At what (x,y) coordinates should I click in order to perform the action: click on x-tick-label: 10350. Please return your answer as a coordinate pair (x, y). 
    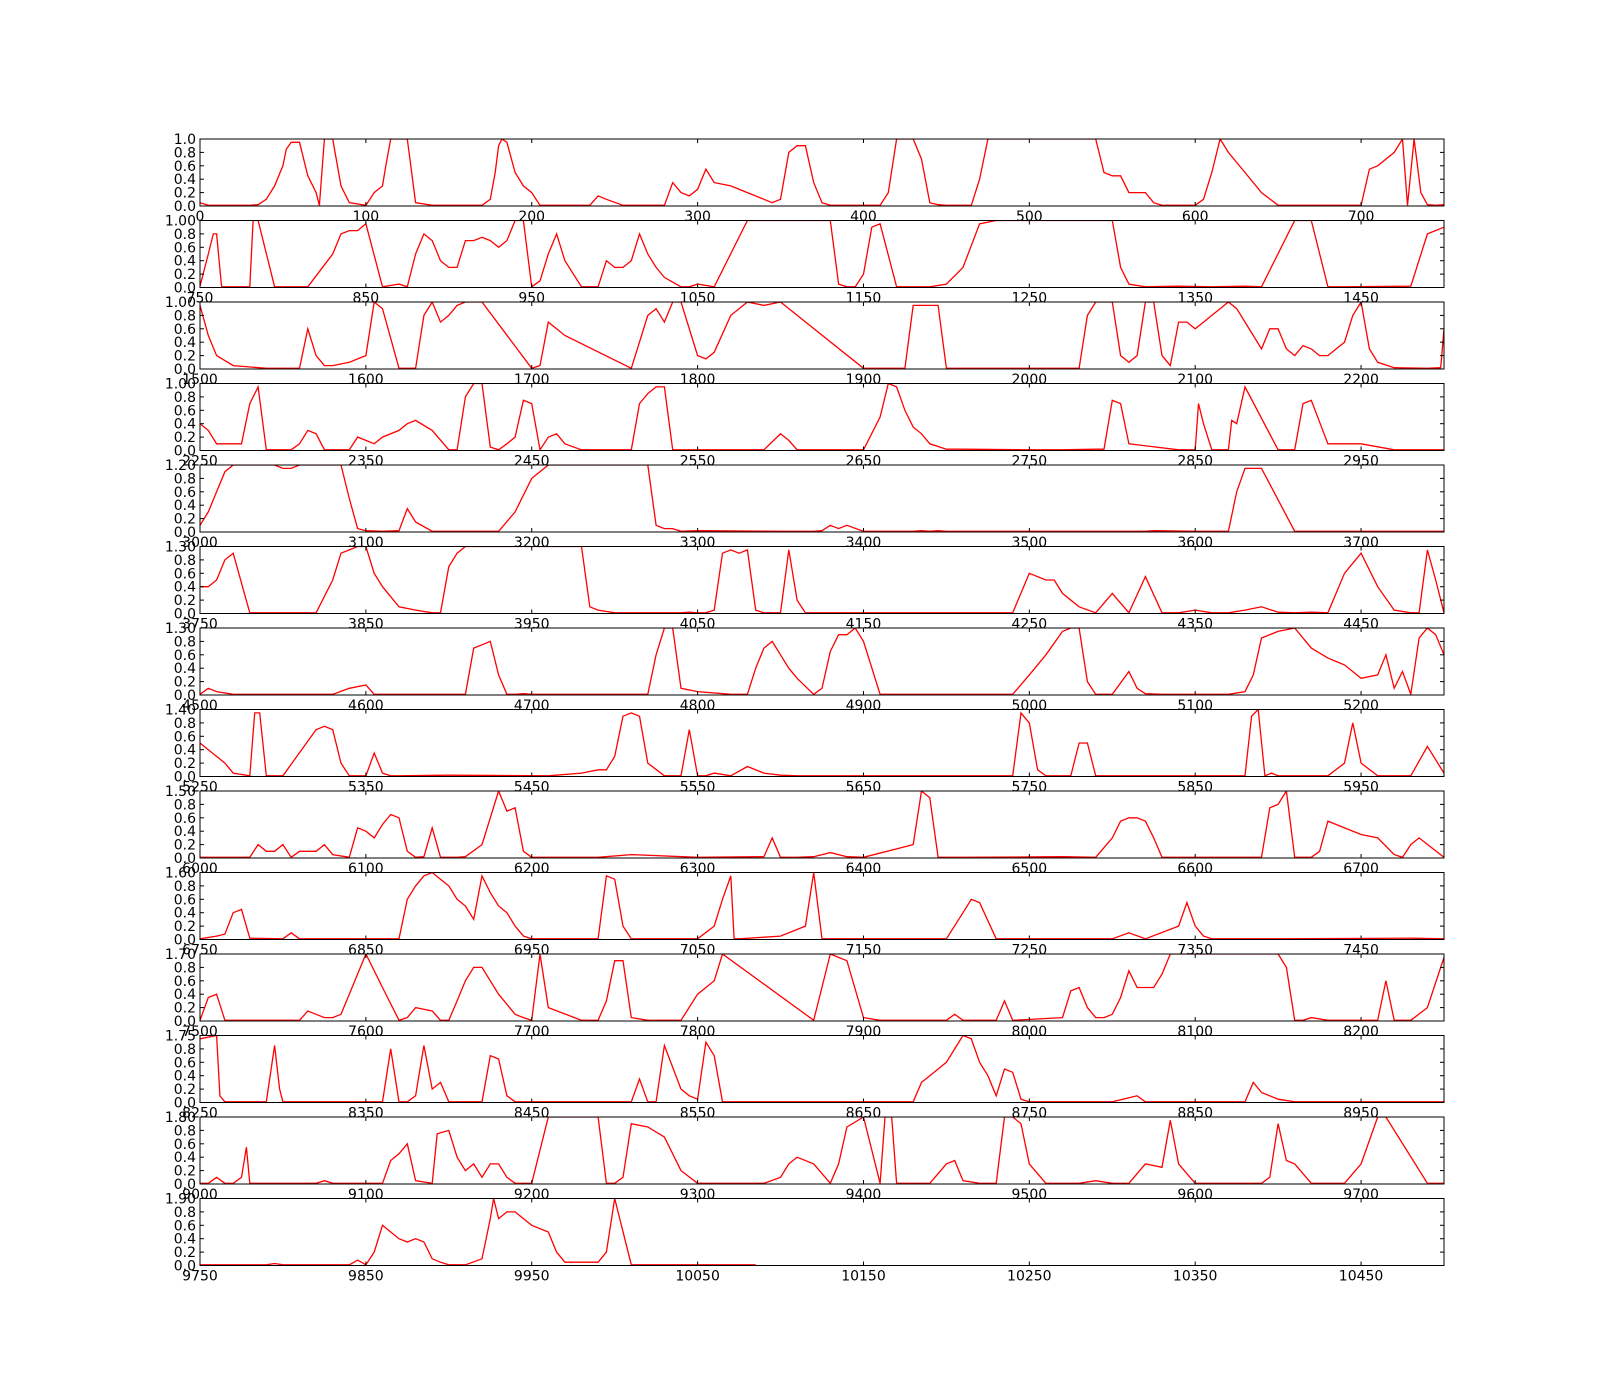
    Looking at the image, I should click on (1195, 1277).